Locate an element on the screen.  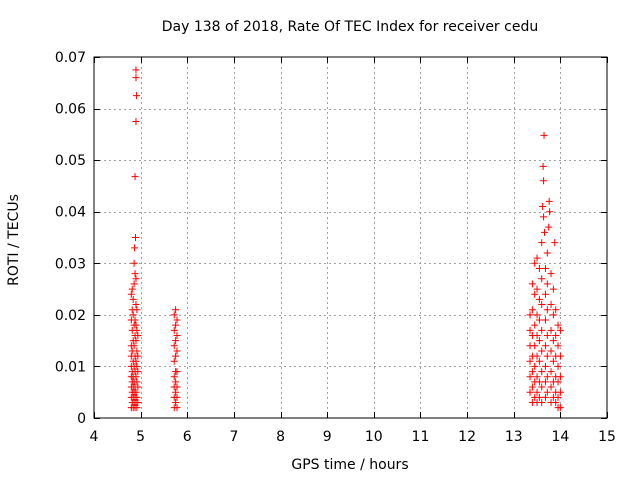
y-tick-label: 0.06 is located at coordinates (70, 110).